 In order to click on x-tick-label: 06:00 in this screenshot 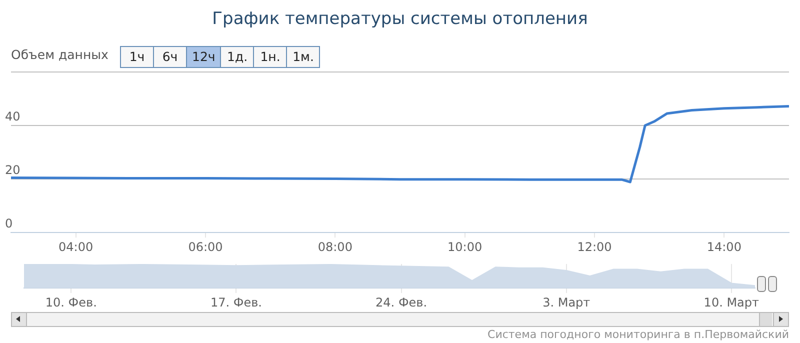, I will do `click(205, 247)`.